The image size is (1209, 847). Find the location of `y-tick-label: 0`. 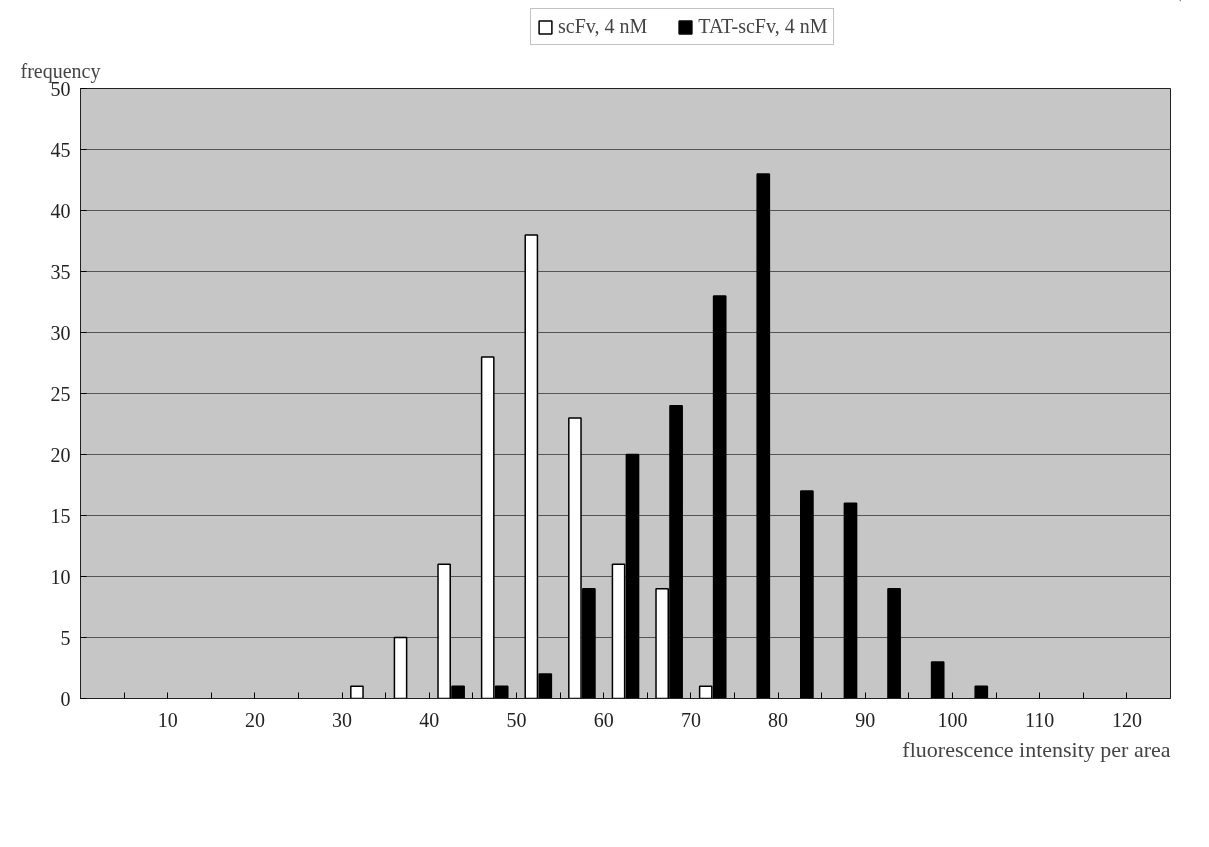

y-tick-label: 0 is located at coordinates (65, 698).